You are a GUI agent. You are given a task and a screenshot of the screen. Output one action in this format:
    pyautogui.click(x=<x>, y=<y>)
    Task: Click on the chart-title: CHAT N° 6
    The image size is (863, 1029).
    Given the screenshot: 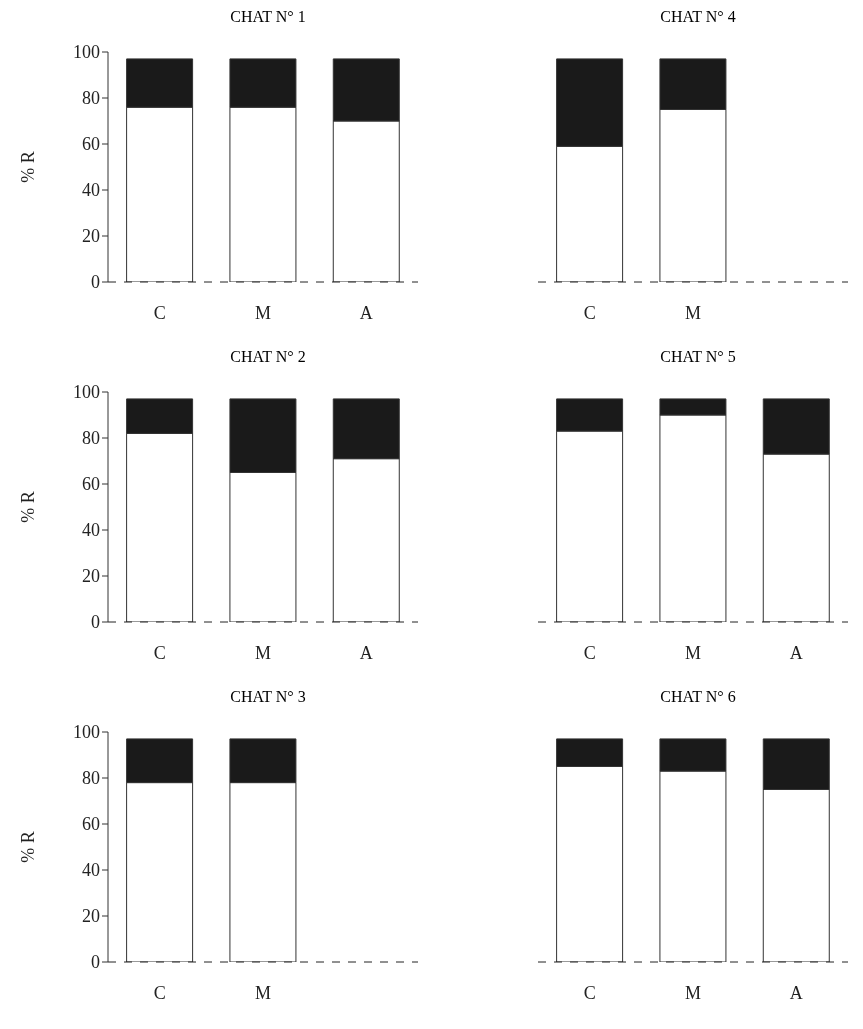 What is the action you would take?
    pyautogui.click(x=698, y=697)
    